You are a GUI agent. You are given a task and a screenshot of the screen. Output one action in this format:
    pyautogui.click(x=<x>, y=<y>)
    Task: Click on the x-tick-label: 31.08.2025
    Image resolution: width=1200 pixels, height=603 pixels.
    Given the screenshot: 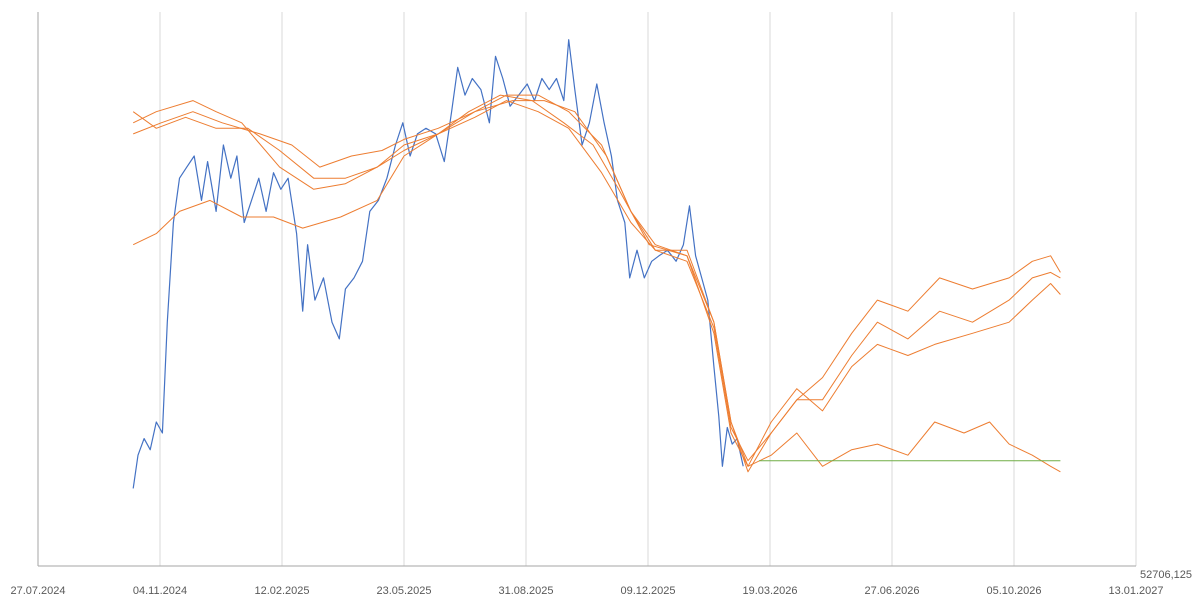 What is the action you would take?
    pyautogui.click(x=525, y=591)
    